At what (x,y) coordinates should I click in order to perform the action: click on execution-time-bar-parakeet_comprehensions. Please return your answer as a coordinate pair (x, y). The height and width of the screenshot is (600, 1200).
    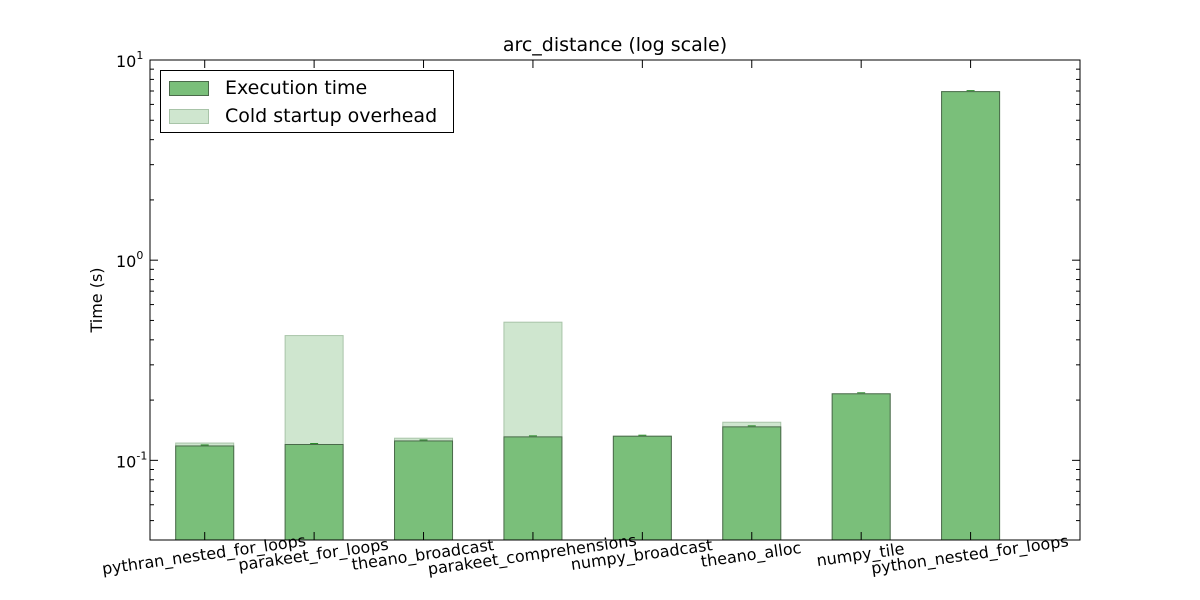
    Looking at the image, I should click on (533, 488).